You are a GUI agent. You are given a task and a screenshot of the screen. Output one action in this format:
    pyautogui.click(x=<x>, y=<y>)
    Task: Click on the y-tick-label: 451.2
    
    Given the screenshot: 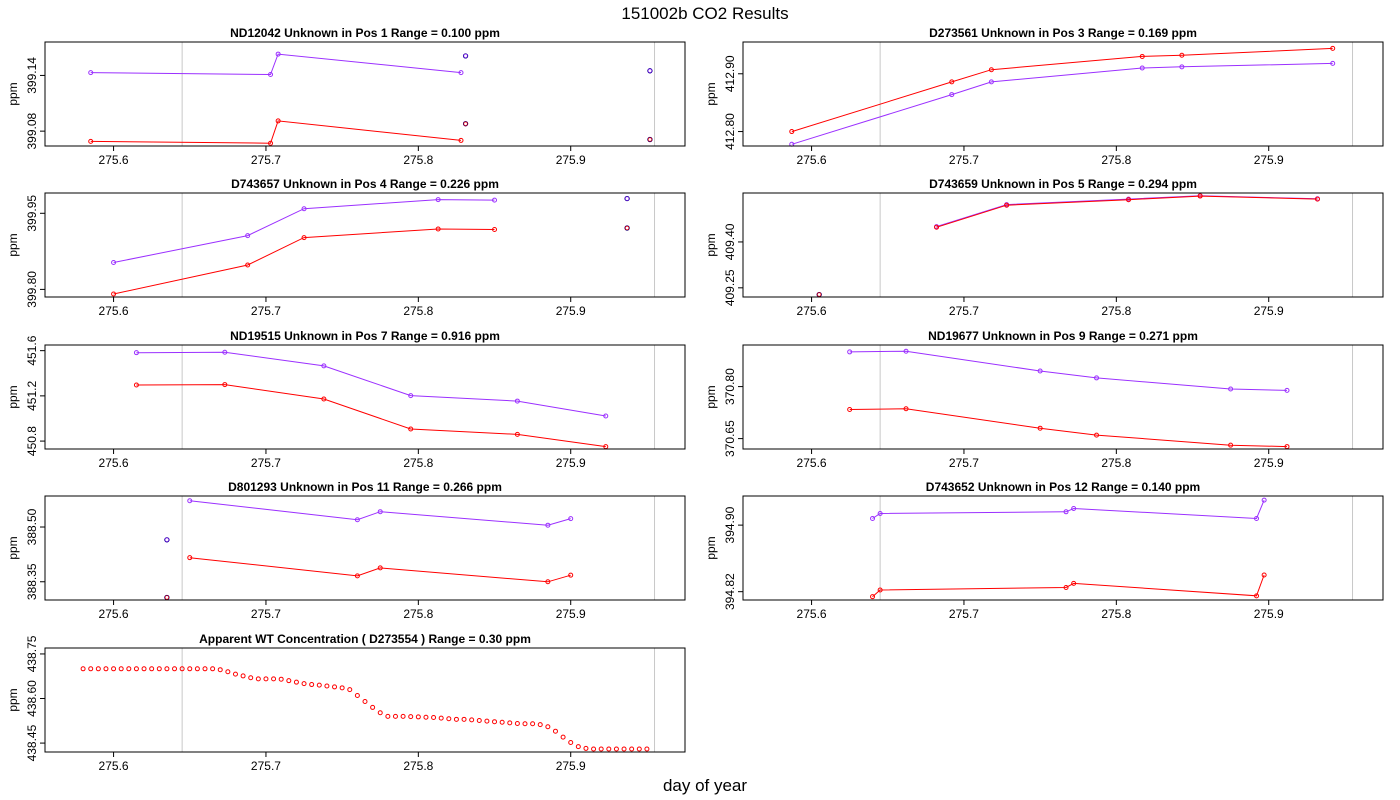 What is the action you would take?
    pyautogui.click(x=32, y=396)
    